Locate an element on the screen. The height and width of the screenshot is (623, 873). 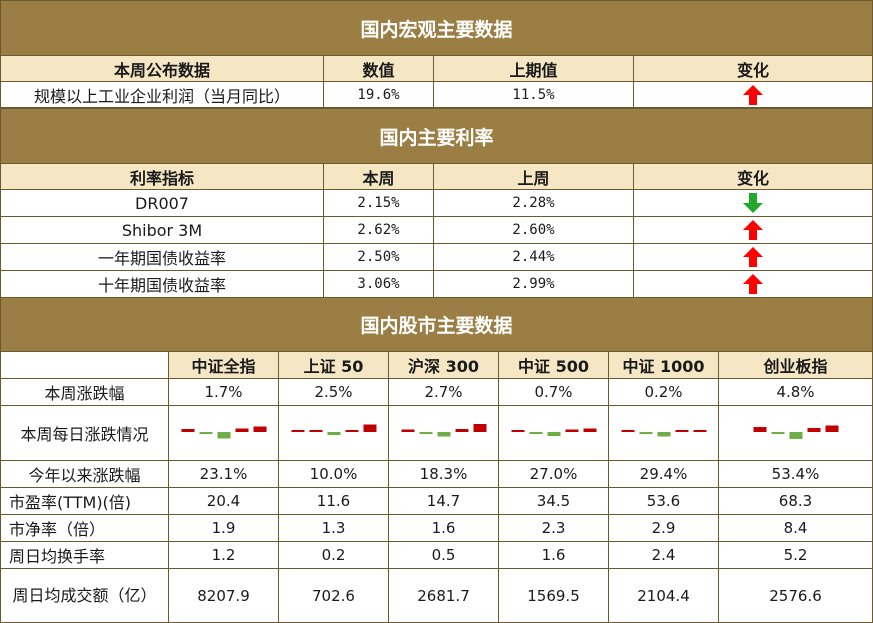
metric-value: 0.2 is located at coordinates (333, 555).